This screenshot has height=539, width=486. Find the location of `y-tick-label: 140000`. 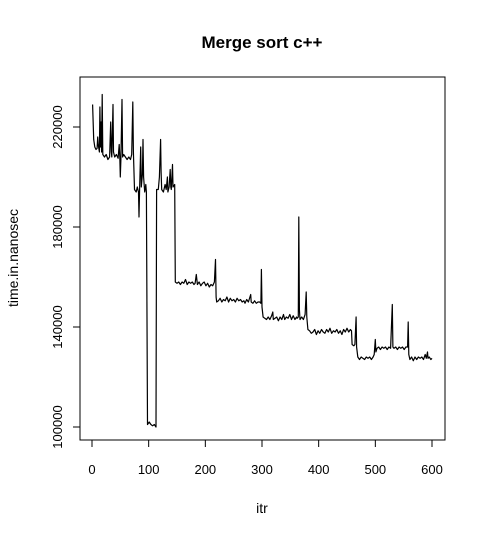

y-tick-label: 140000 is located at coordinates (57, 326).